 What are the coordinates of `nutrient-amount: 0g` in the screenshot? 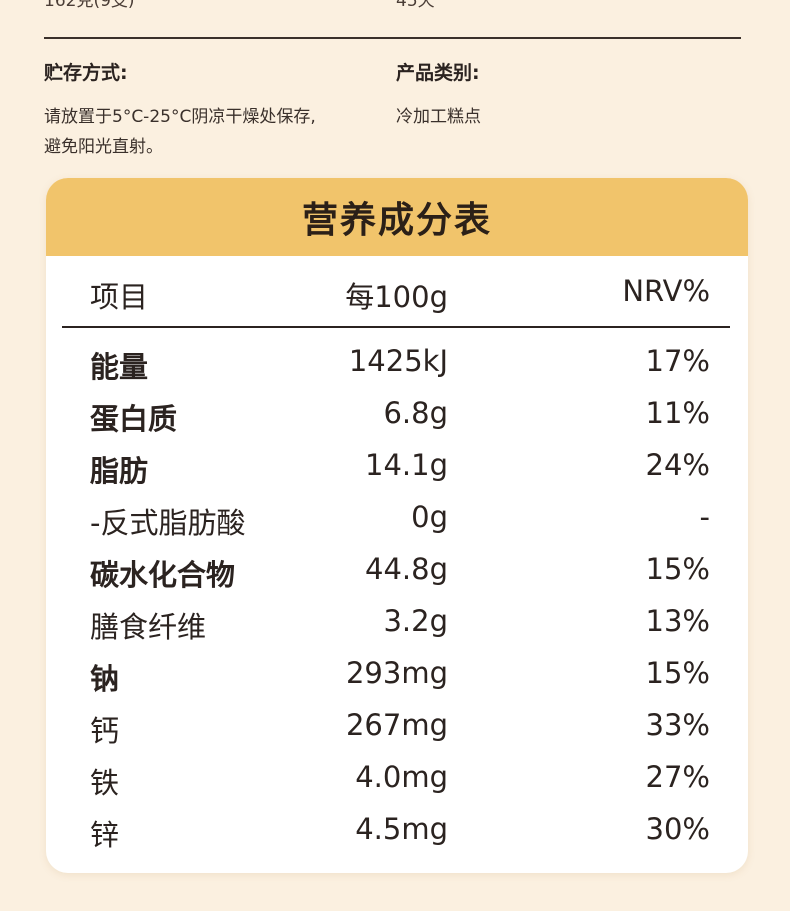 It's located at (429, 517).